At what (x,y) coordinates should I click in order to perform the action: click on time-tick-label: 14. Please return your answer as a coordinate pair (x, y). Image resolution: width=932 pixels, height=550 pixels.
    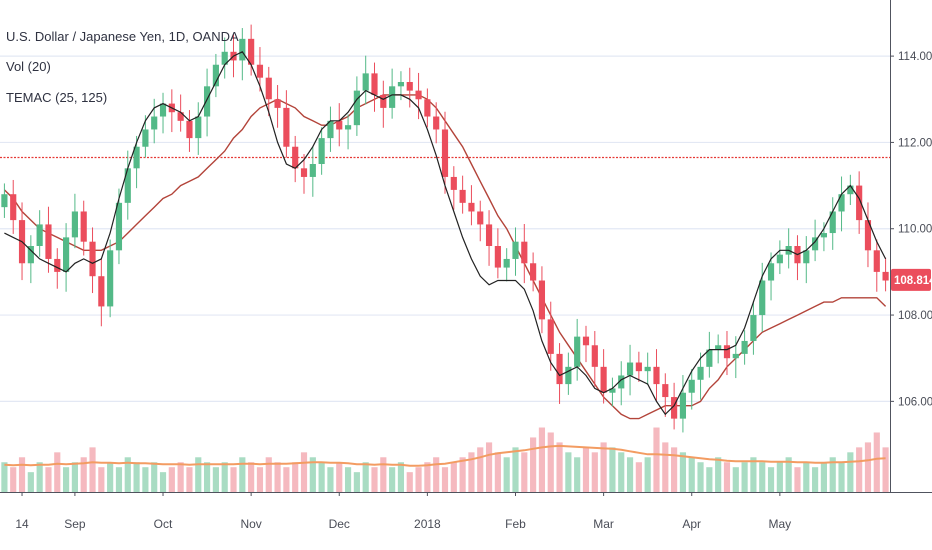
    Looking at the image, I should click on (22, 524).